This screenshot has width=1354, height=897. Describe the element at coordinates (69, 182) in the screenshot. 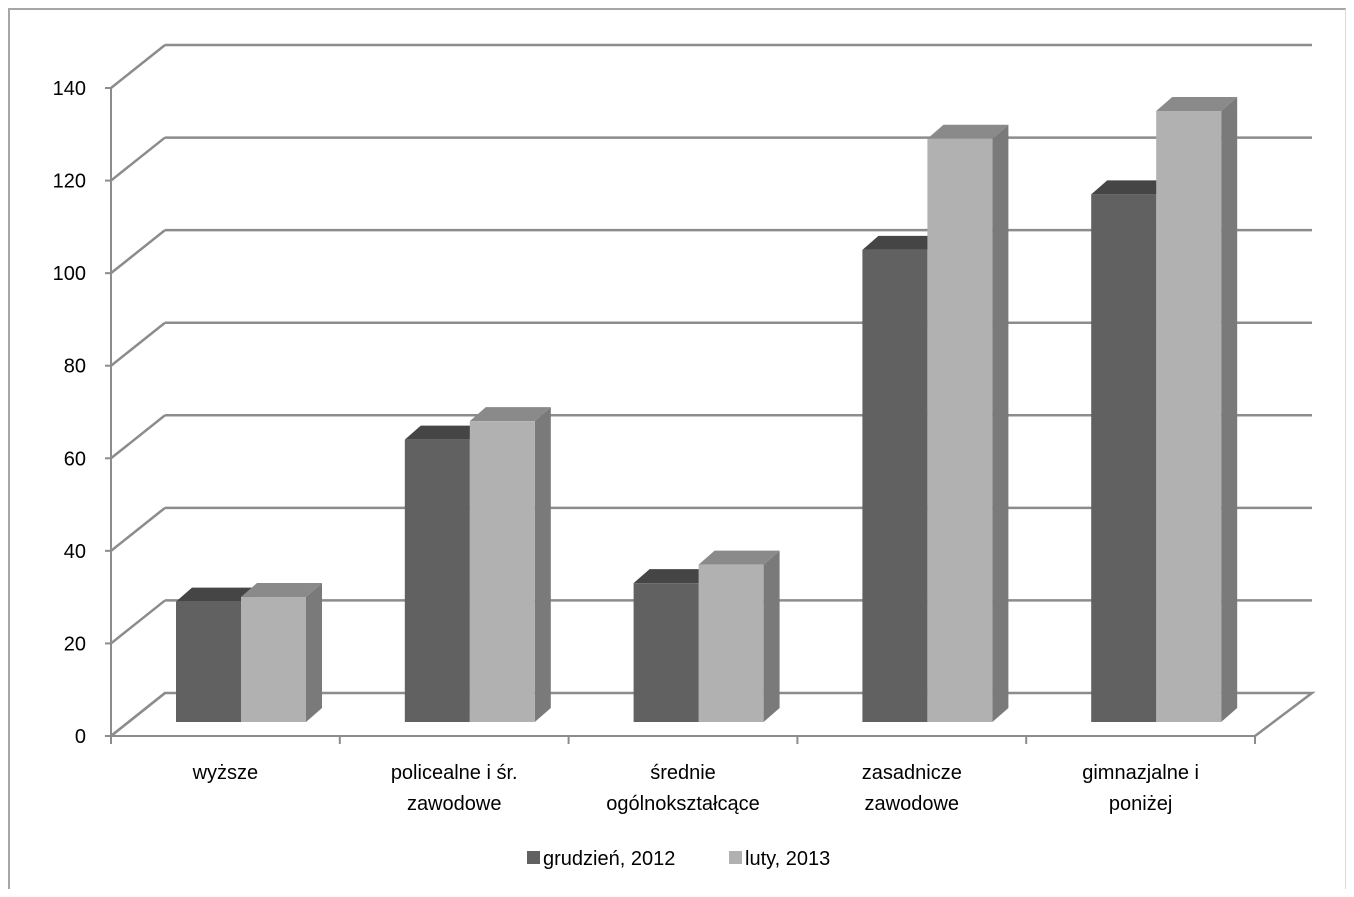

I see `y-tick-label: 120` at that location.